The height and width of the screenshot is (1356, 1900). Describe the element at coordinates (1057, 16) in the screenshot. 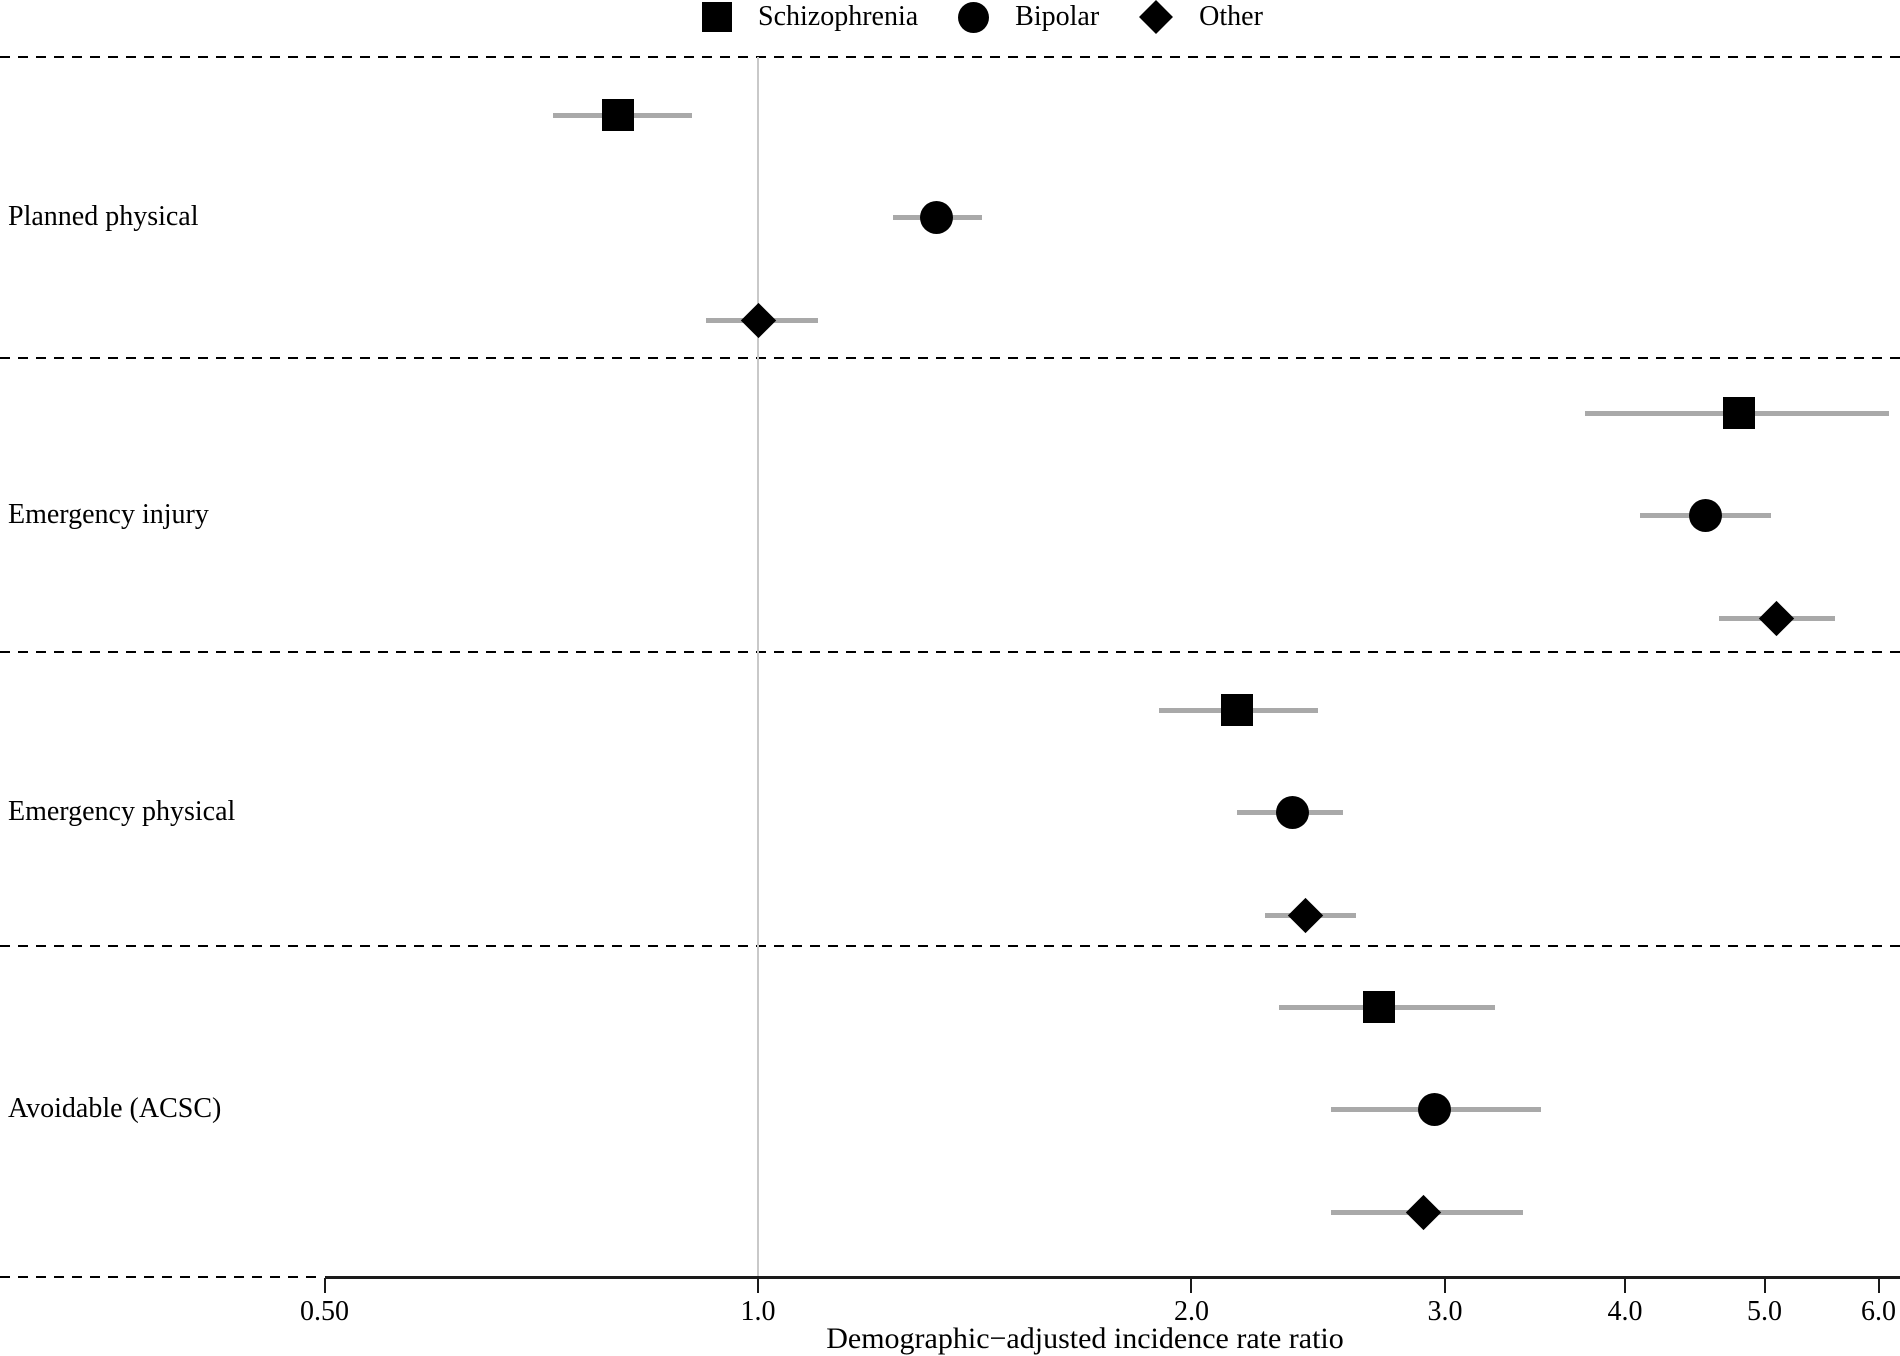

I see `legend-label-bipolar: Bipolar` at that location.